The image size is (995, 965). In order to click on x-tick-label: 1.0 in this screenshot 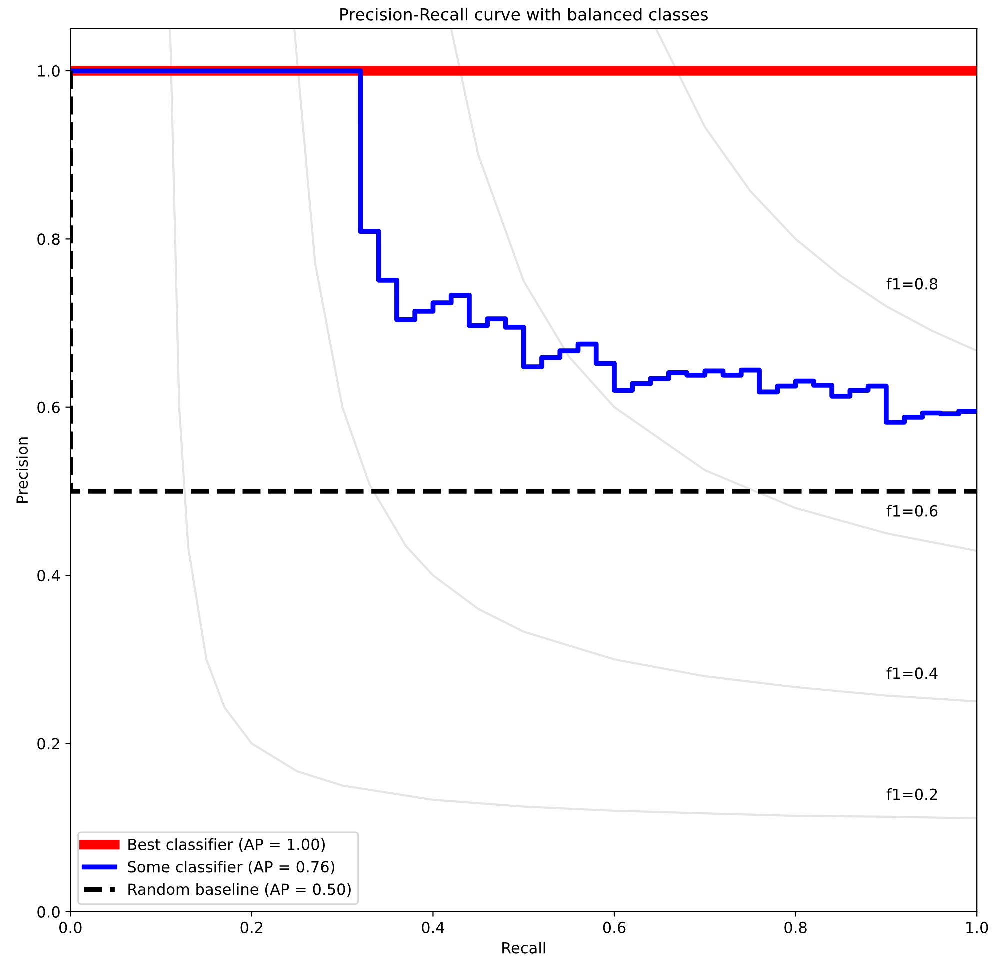, I will do `click(977, 928)`.